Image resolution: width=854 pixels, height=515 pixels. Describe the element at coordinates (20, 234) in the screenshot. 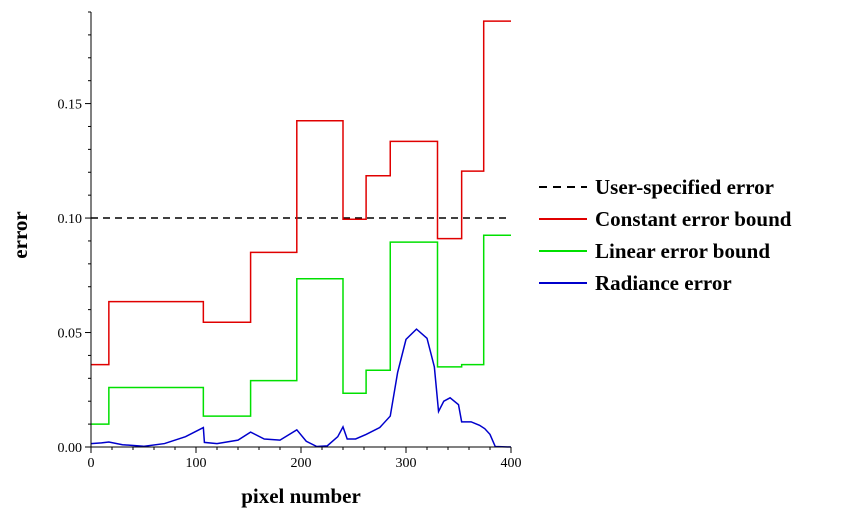

I see `y-axis-label: error` at that location.